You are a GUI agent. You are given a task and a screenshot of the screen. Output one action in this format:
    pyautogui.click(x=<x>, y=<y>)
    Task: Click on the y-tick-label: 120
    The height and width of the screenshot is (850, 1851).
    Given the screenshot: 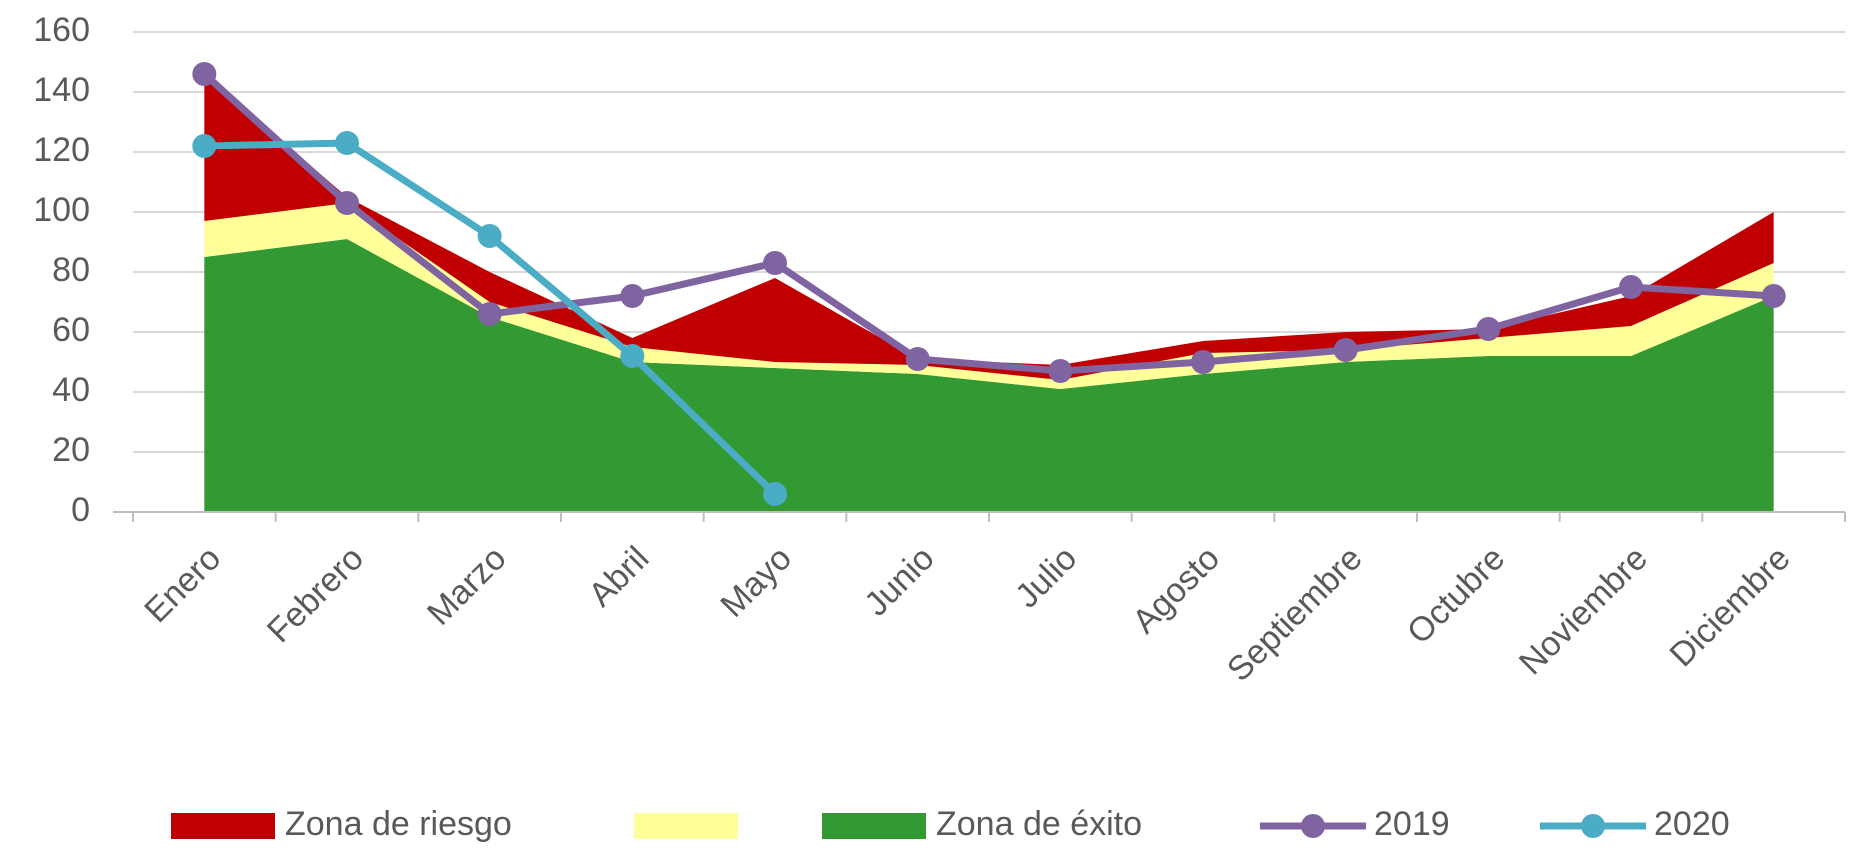 What is the action you would take?
    pyautogui.click(x=61, y=150)
    